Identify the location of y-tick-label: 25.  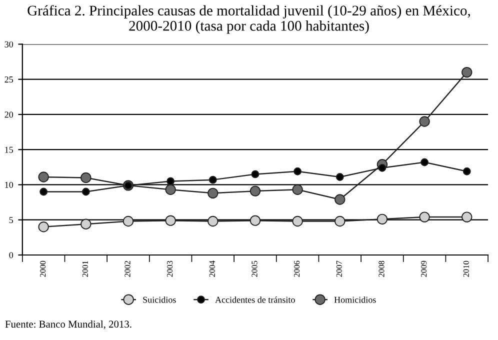
(9, 79).